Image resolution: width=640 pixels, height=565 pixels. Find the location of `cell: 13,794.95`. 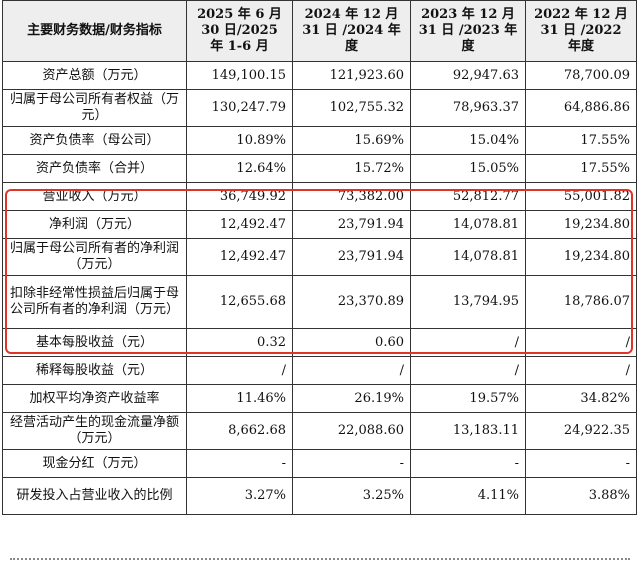

cell: 13,794.95 is located at coordinates (468, 302).